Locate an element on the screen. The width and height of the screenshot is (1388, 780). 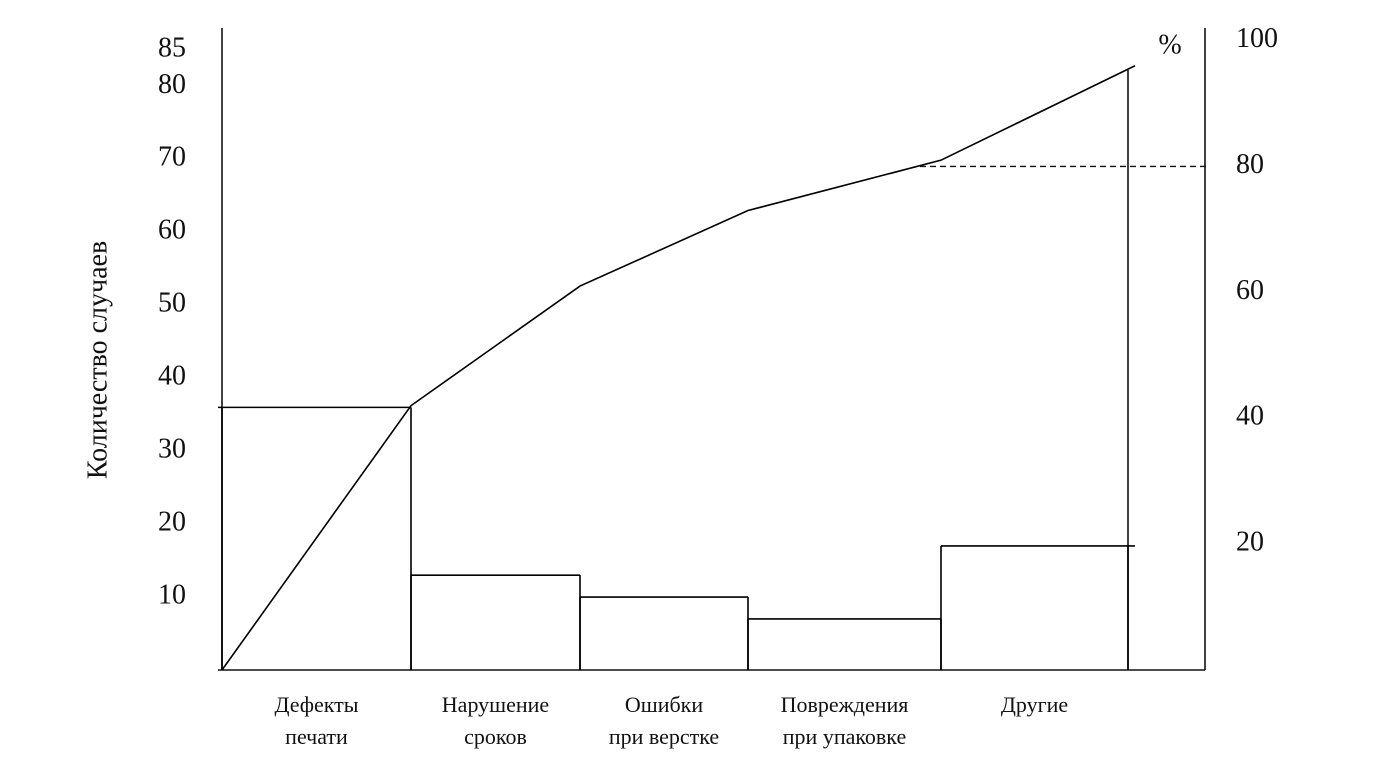
y-tick-label: 85 is located at coordinates (172, 47).